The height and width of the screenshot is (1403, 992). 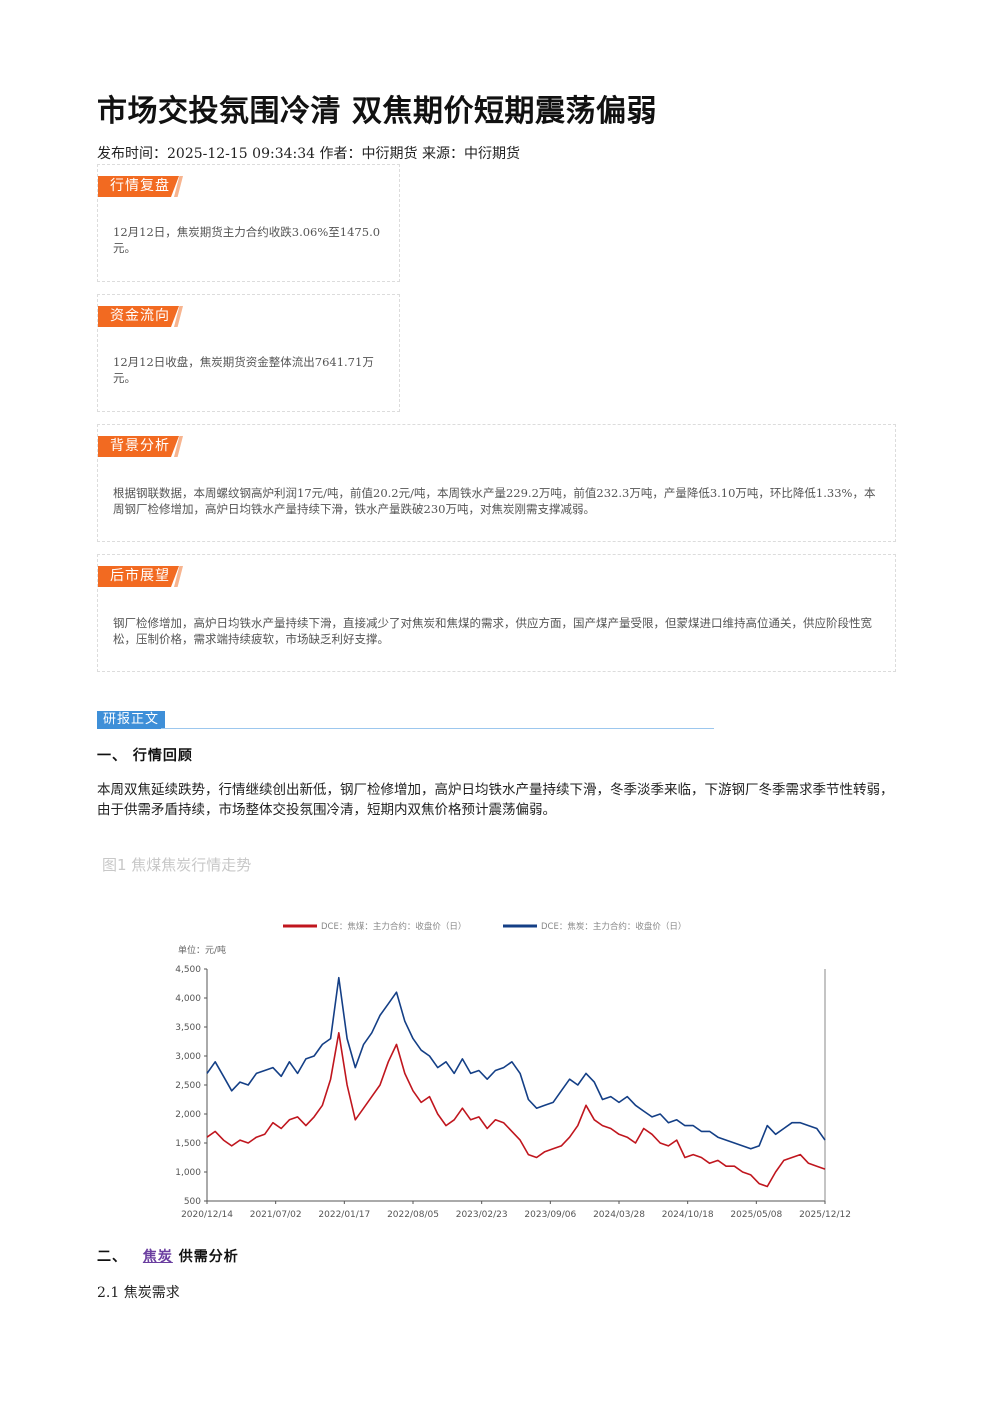 What do you see at coordinates (243, 370) in the screenshot?
I see `card-text: 12月12日收盘，焦炭期货资金整体流出7641.71万元。` at bounding box center [243, 370].